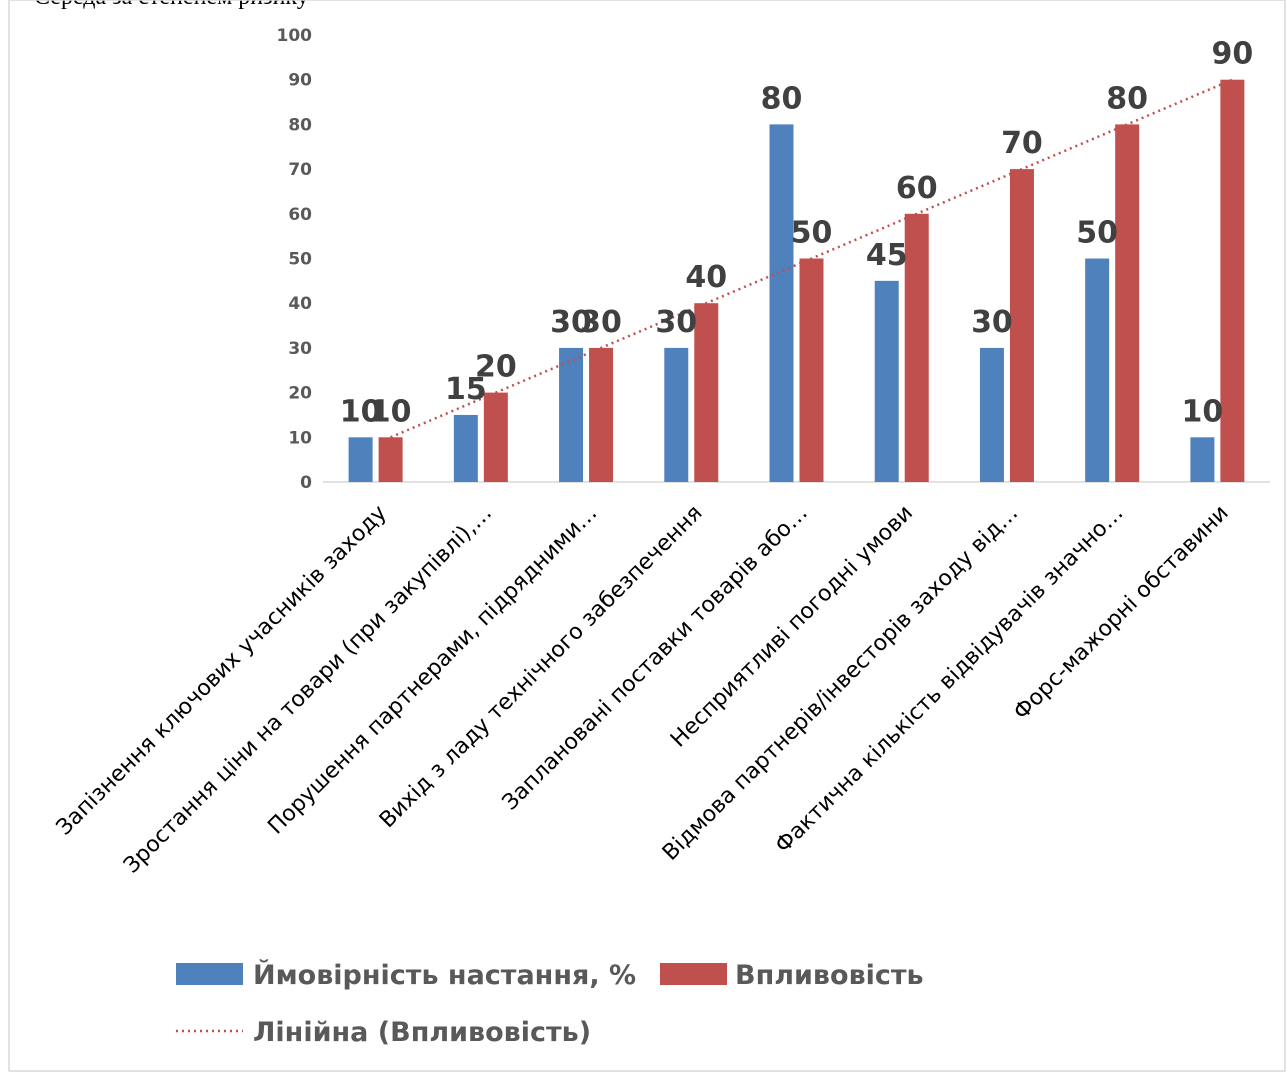 The height and width of the screenshot is (1072, 1286). Describe the element at coordinates (300, 125) in the screenshot. I see `y-tick-label: 80` at that location.